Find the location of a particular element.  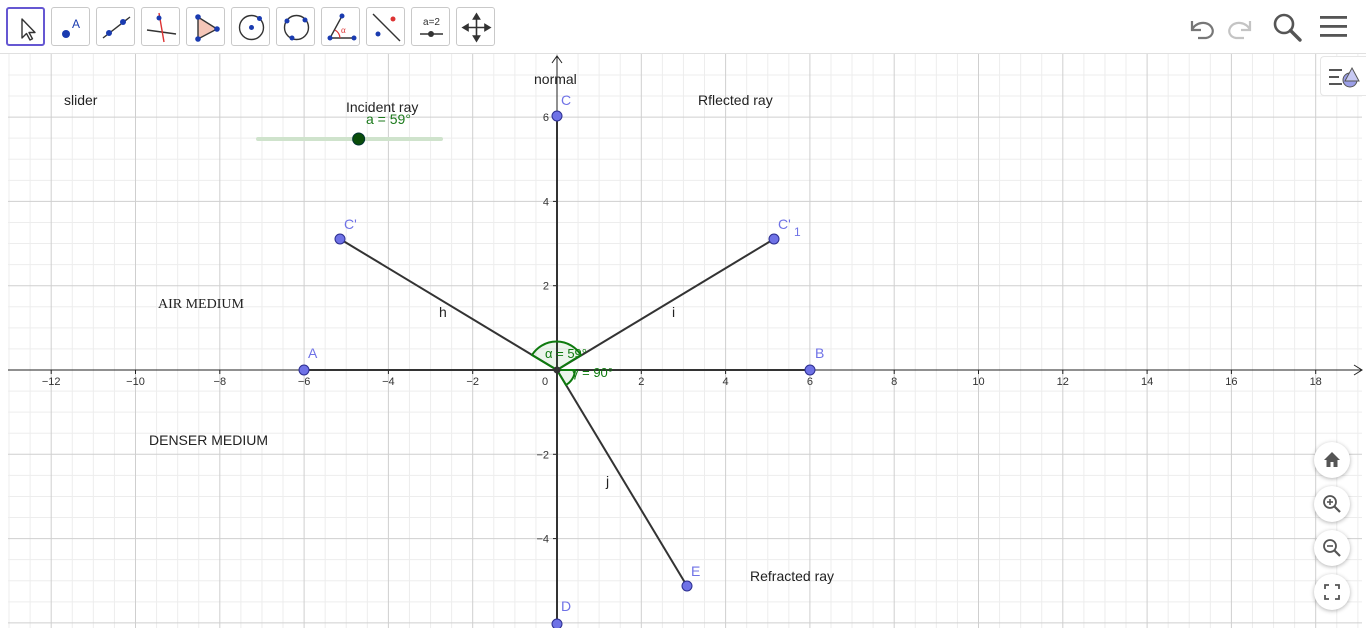

x-tick-label: −12 is located at coordinates (51, 382).